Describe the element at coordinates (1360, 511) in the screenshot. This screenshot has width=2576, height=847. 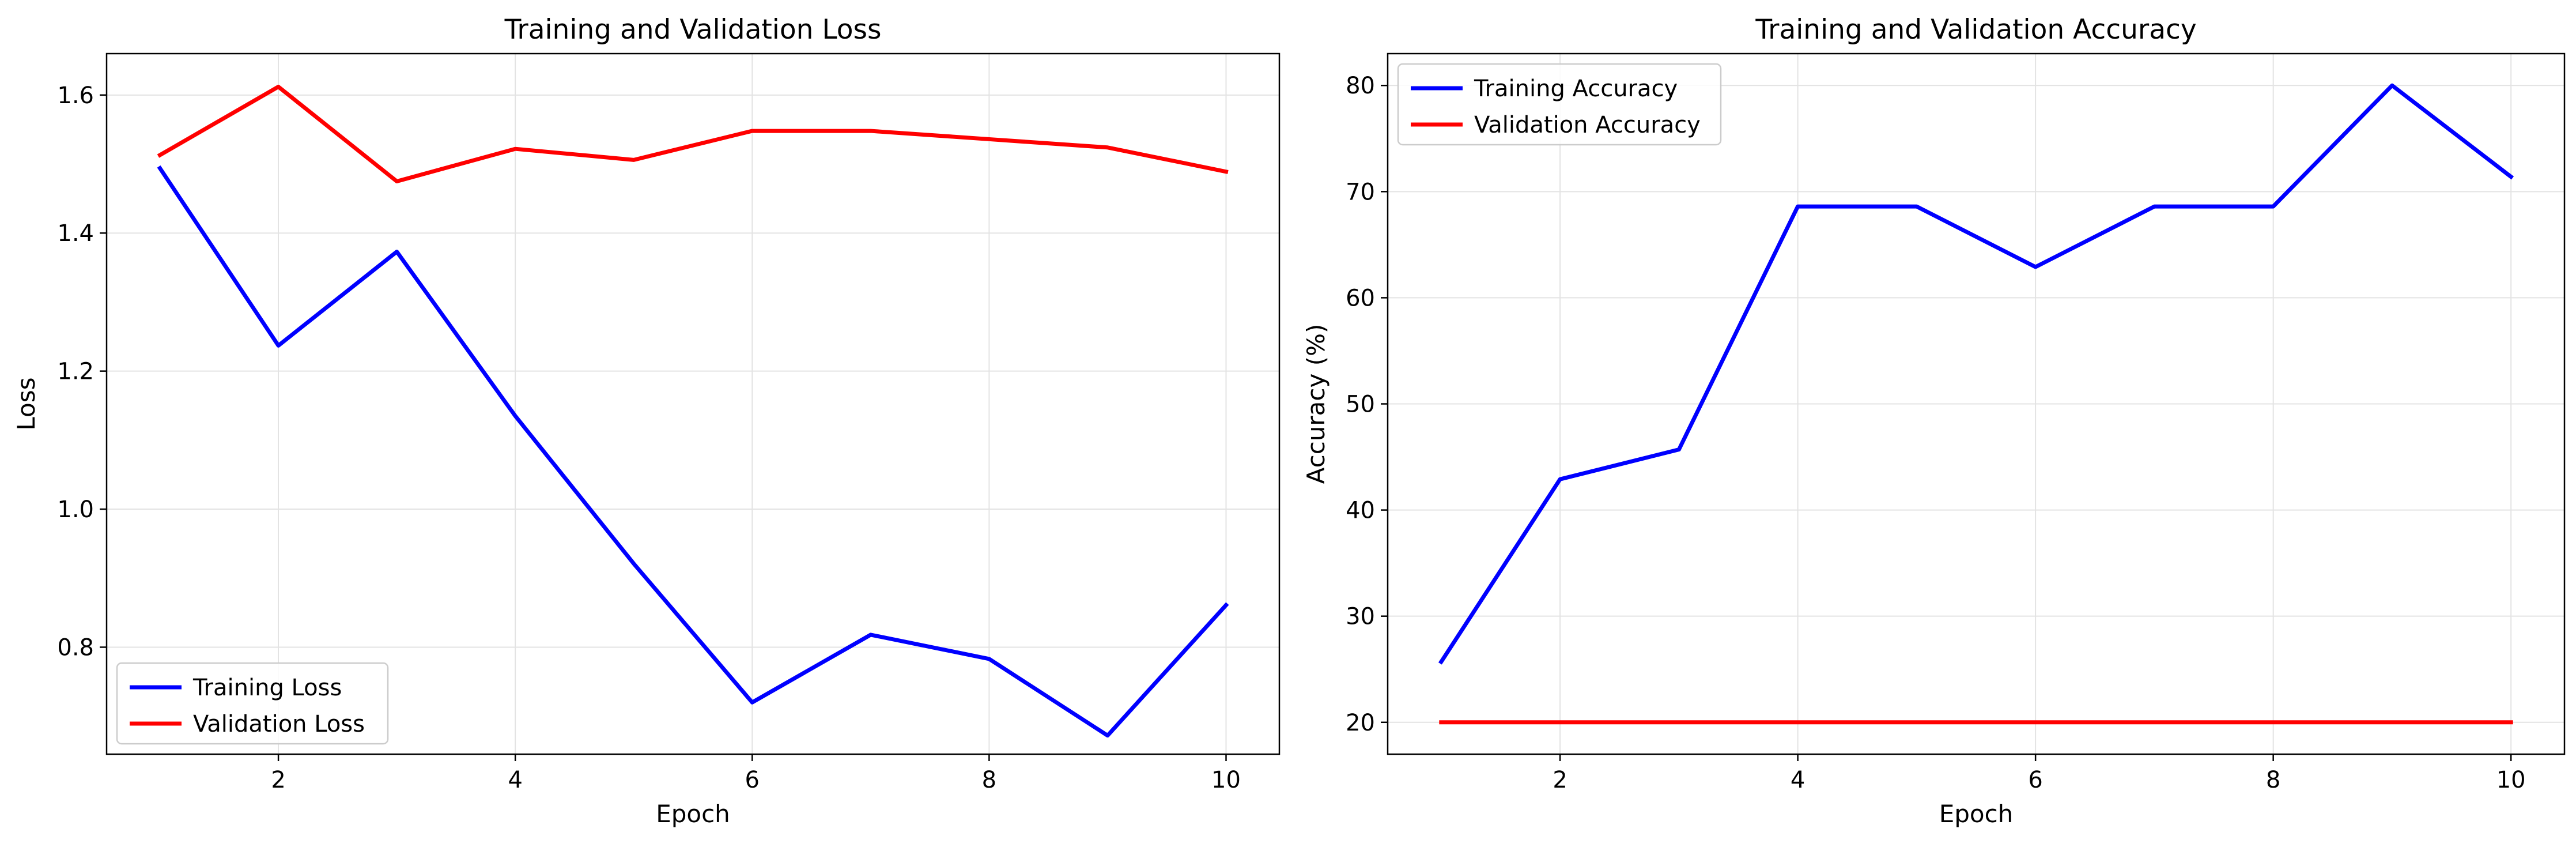
I see `y-tick-label: 40` at that location.